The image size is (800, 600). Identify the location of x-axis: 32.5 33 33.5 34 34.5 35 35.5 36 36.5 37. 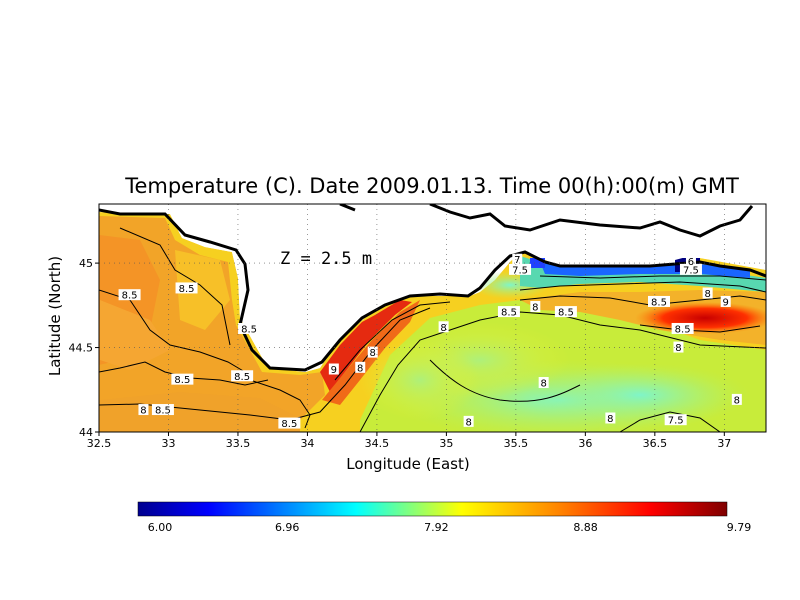
(409, 441).